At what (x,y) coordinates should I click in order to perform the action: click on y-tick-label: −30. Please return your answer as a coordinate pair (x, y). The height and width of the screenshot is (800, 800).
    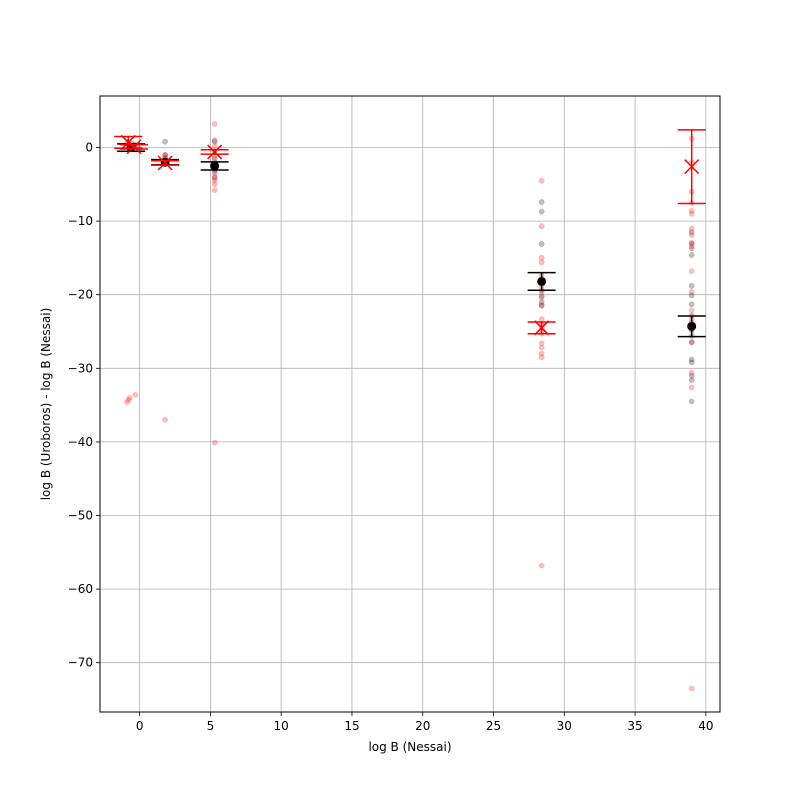
    Looking at the image, I should click on (80, 368).